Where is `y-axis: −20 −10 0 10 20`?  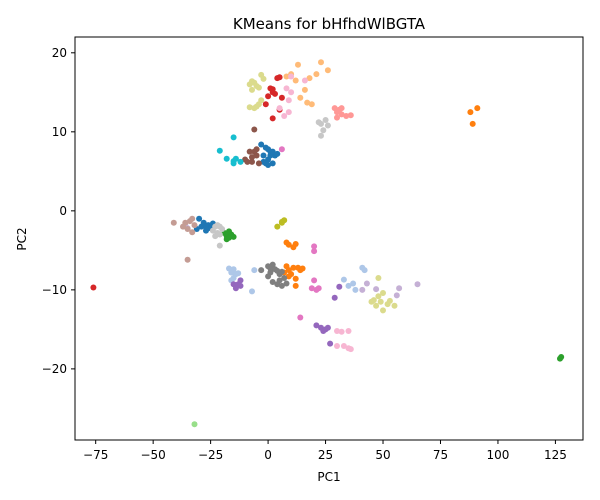 y-axis: −20 −10 0 10 20 is located at coordinates (58, 211).